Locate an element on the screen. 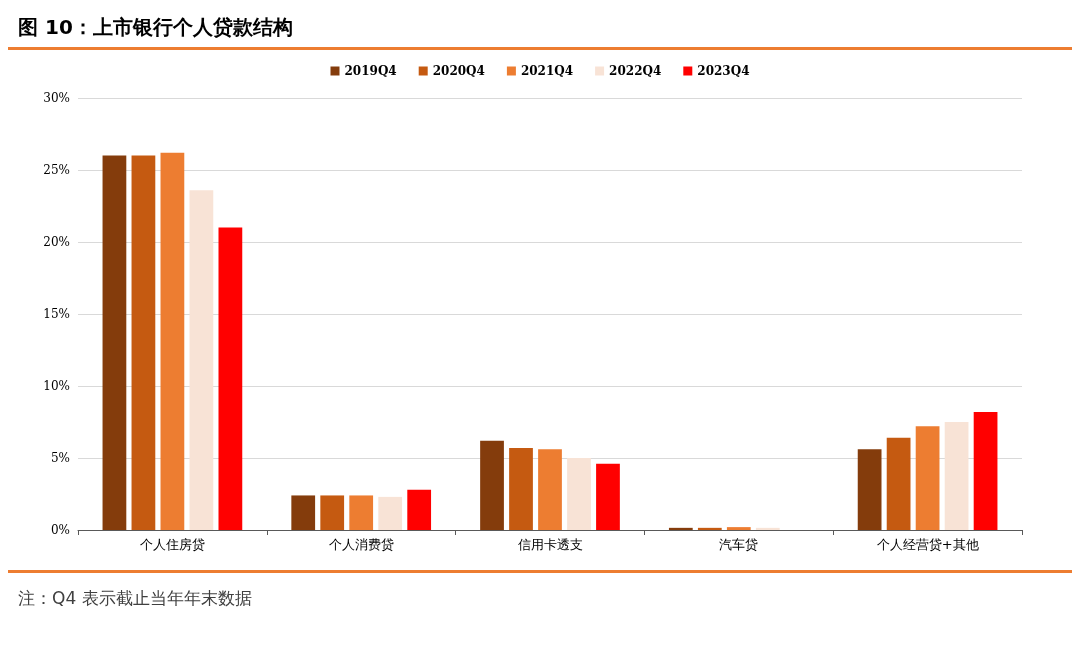  legend-label: 2022Q4 is located at coordinates (635, 71).